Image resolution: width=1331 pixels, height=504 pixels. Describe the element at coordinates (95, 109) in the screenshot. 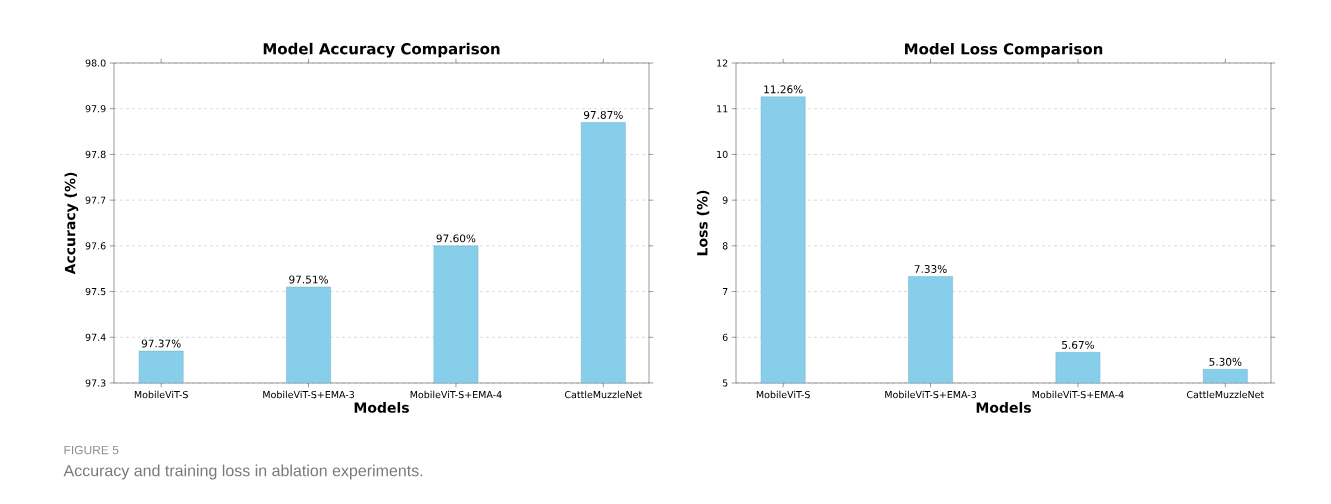

I see `y-tick-label: 97.9` at that location.